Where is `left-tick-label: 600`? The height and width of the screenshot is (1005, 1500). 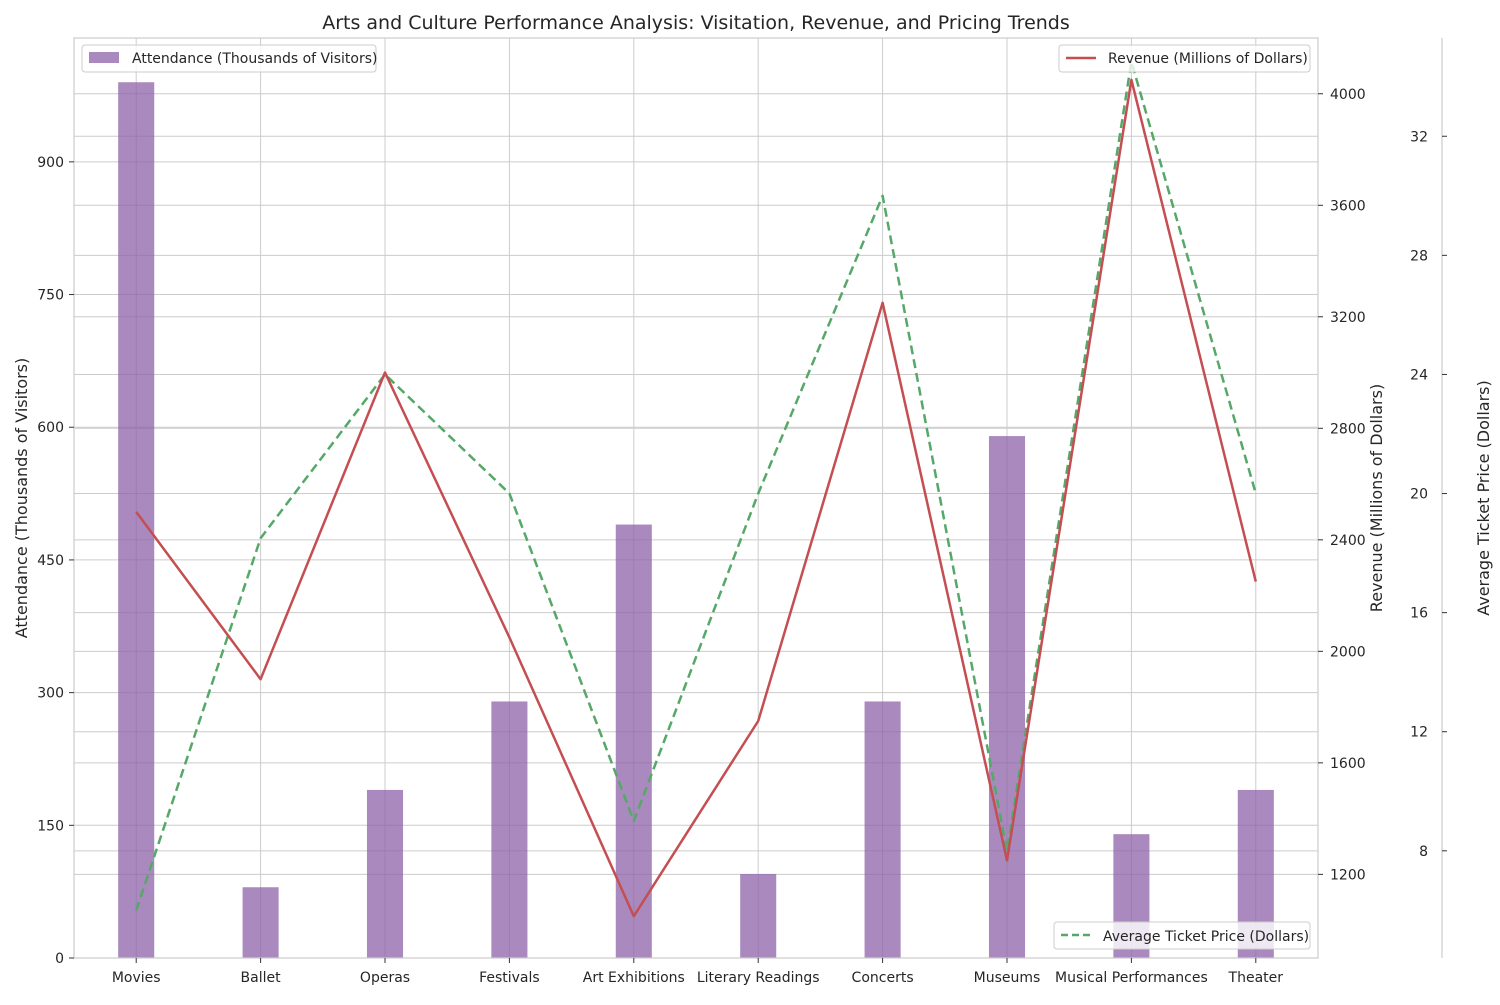
left-tick-label: 600 is located at coordinates (50, 428).